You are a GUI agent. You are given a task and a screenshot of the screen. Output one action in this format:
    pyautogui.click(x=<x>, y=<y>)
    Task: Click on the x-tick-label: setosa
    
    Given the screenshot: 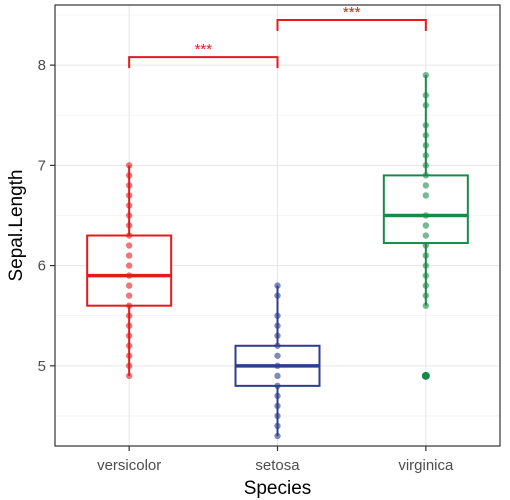 What is the action you would take?
    pyautogui.click(x=277, y=465)
    